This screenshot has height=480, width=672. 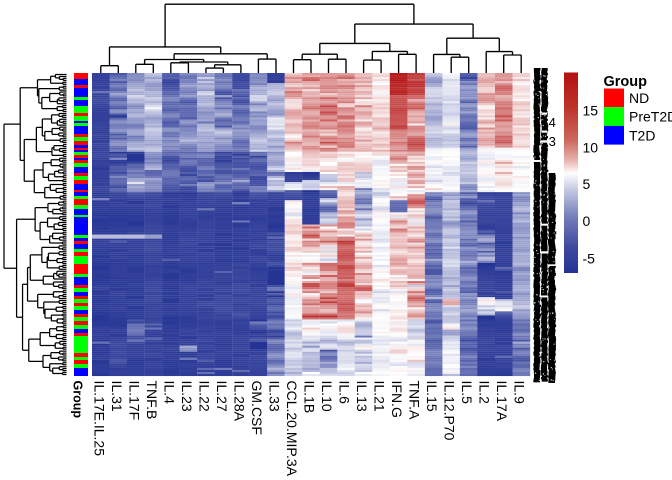 What do you see at coordinates (589, 258) in the screenshot?
I see `svg-text: -5` at bounding box center [589, 258].